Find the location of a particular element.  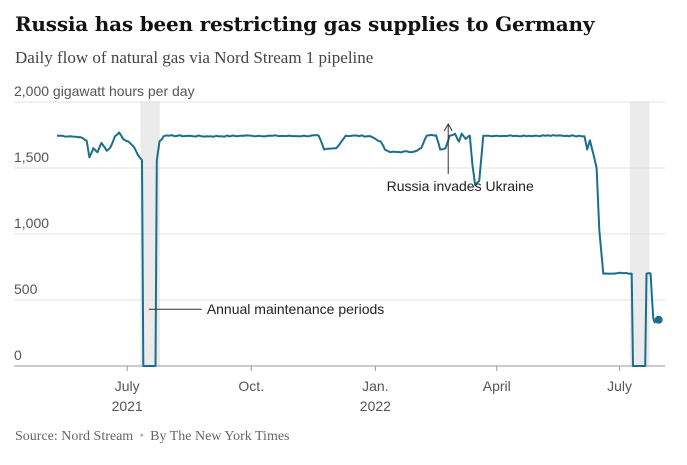

y-tick-label: 1,000 is located at coordinates (31, 223).